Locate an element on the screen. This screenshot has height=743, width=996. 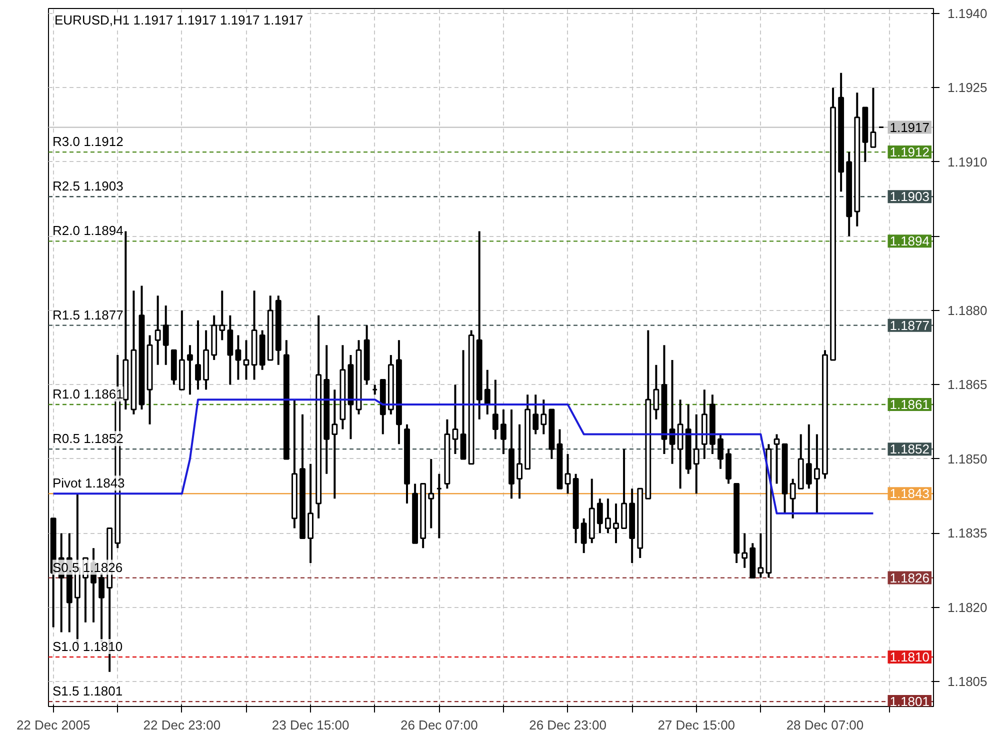
annotation: 1.1801 is located at coordinates (910, 702).